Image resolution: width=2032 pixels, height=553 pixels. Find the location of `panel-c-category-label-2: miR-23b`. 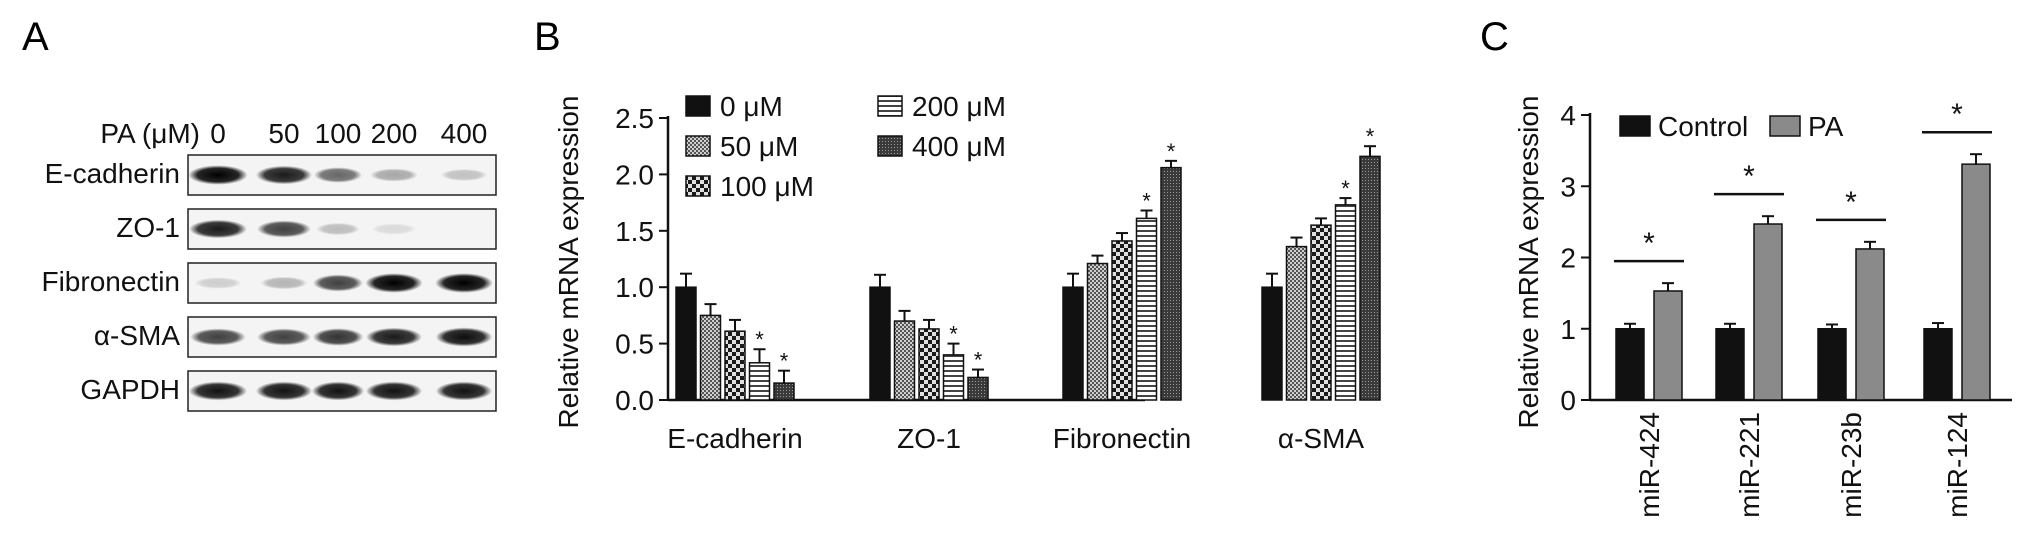

panel-c-category-label-2: miR-23b is located at coordinates (1851, 465).